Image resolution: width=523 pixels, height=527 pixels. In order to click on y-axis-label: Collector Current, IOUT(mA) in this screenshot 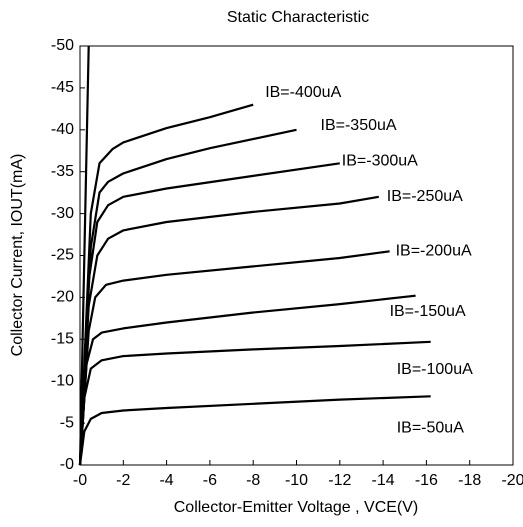, I will do `click(17, 255)`.